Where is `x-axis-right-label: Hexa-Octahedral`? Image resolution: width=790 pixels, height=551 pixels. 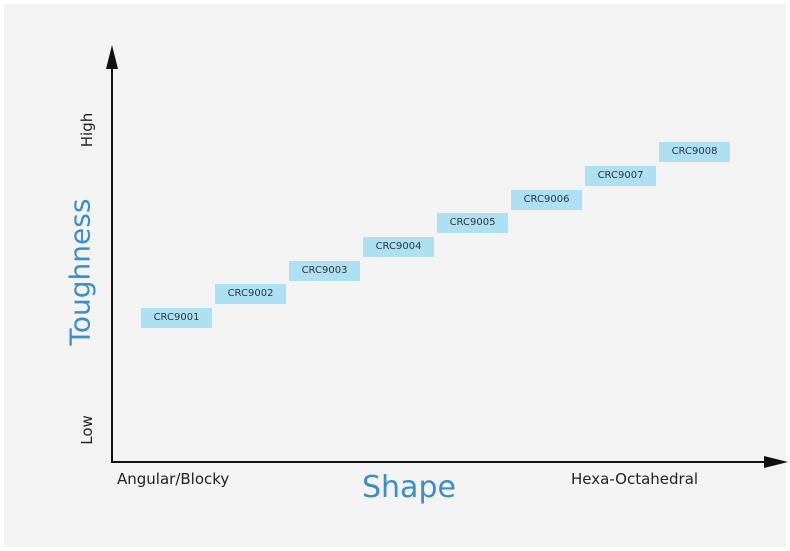 x-axis-right-label: Hexa-Octahedral is located at coordinates (635, 479).